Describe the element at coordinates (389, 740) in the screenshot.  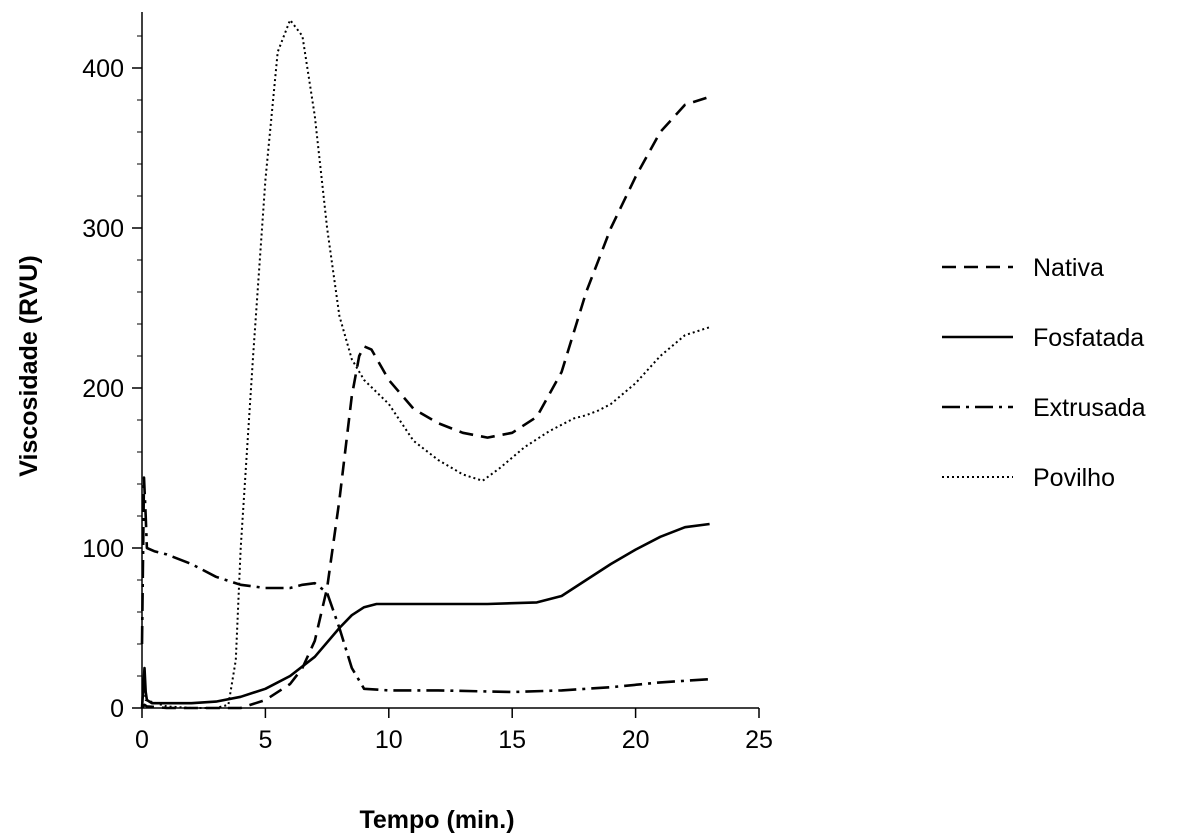
I see `x-tick-label: 10` at that location.